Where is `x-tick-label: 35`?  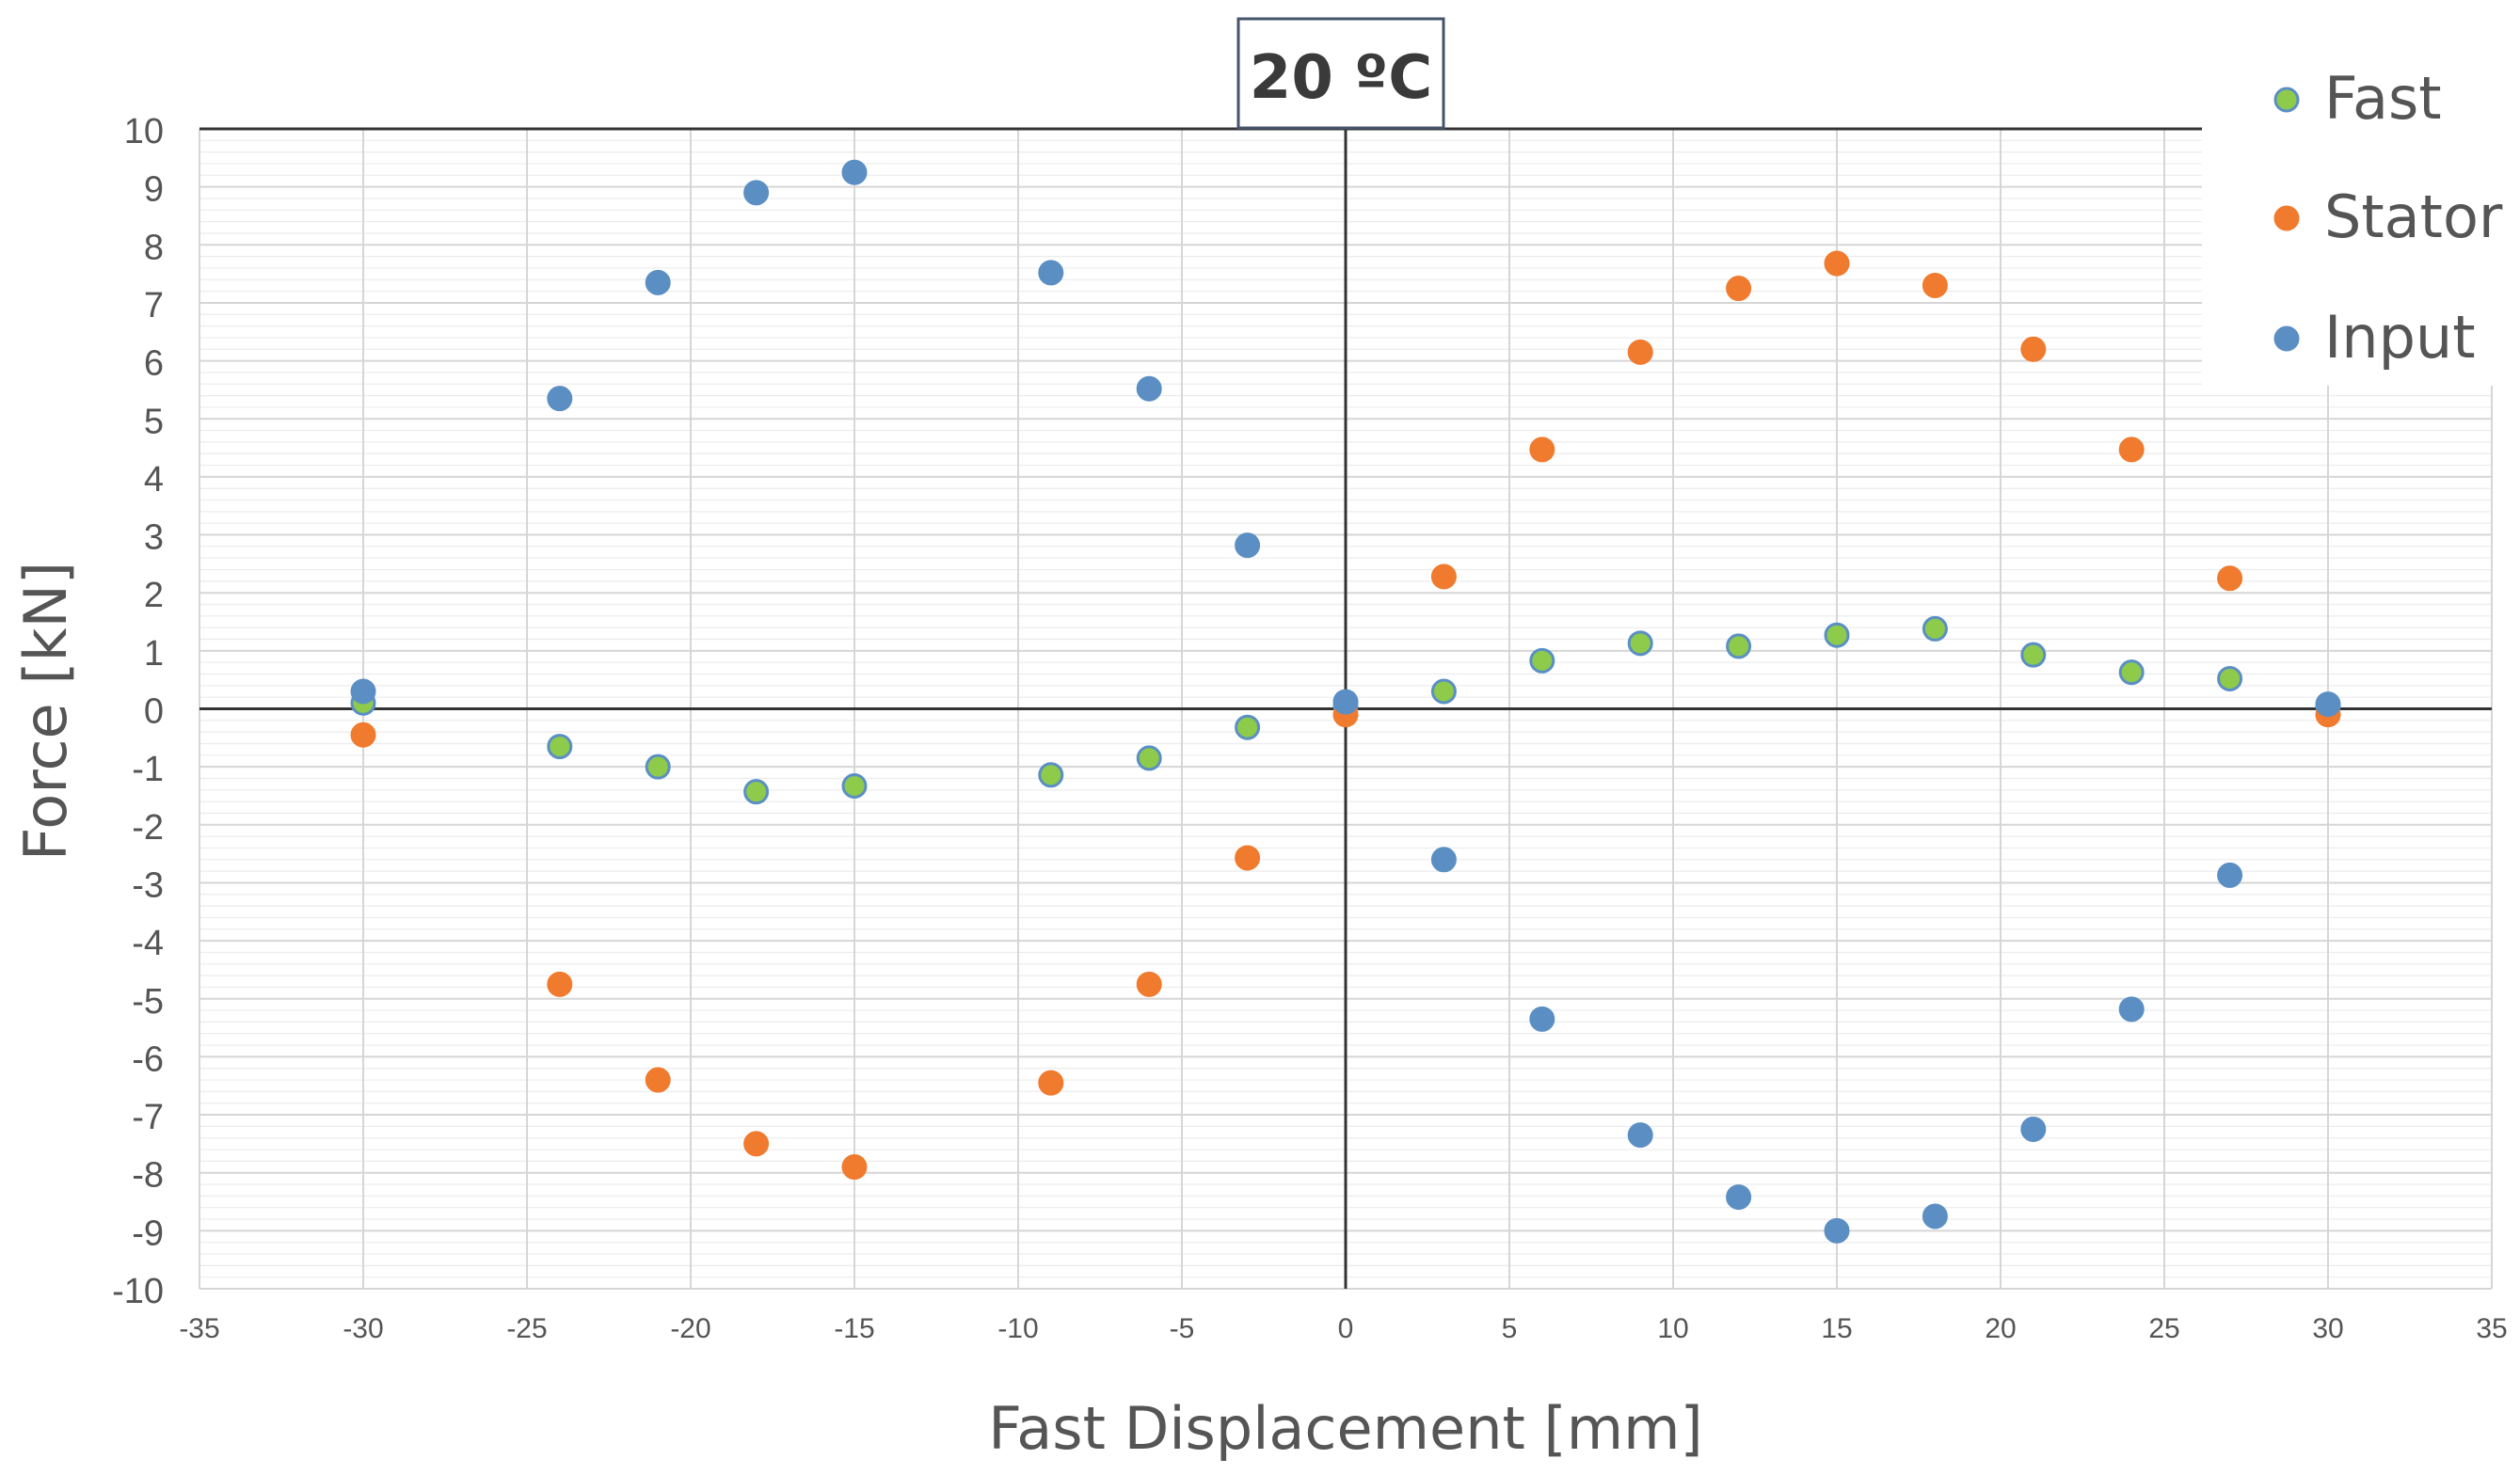
x-tick-label: 35 is located at coordinates (2491, 1328).